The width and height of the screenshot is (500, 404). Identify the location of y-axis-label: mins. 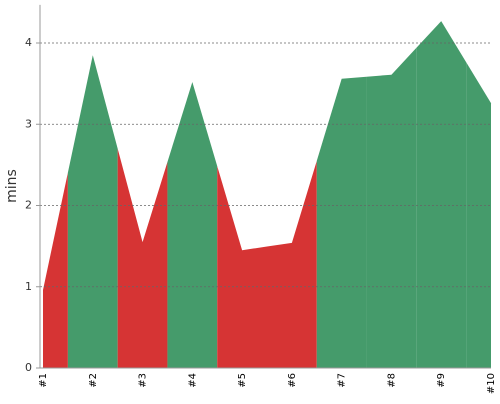
(12, 186).